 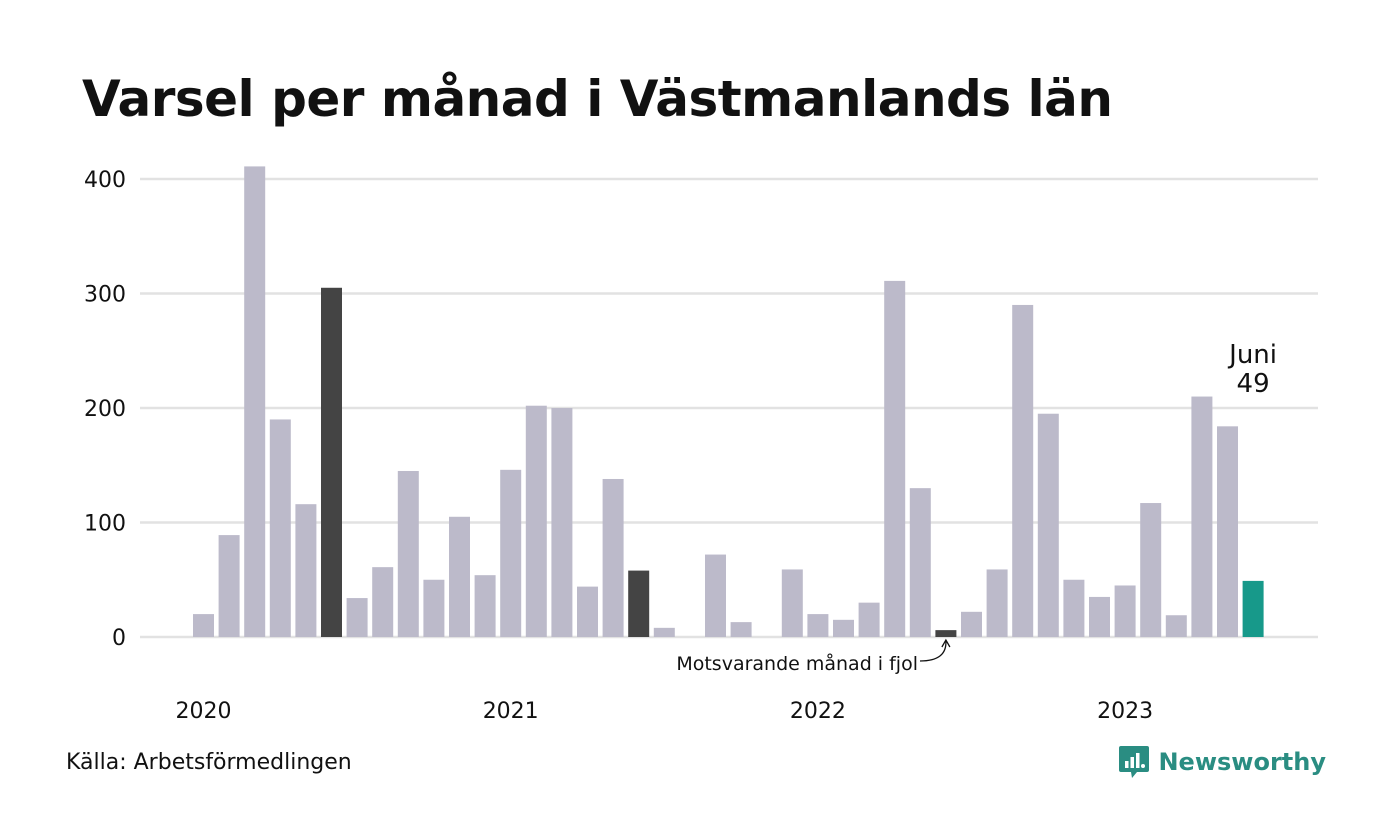 What do you see at coordinates (105, 524) in the screenshot?
I see `y-tick-label: 100` at bounding box center [105, 524].